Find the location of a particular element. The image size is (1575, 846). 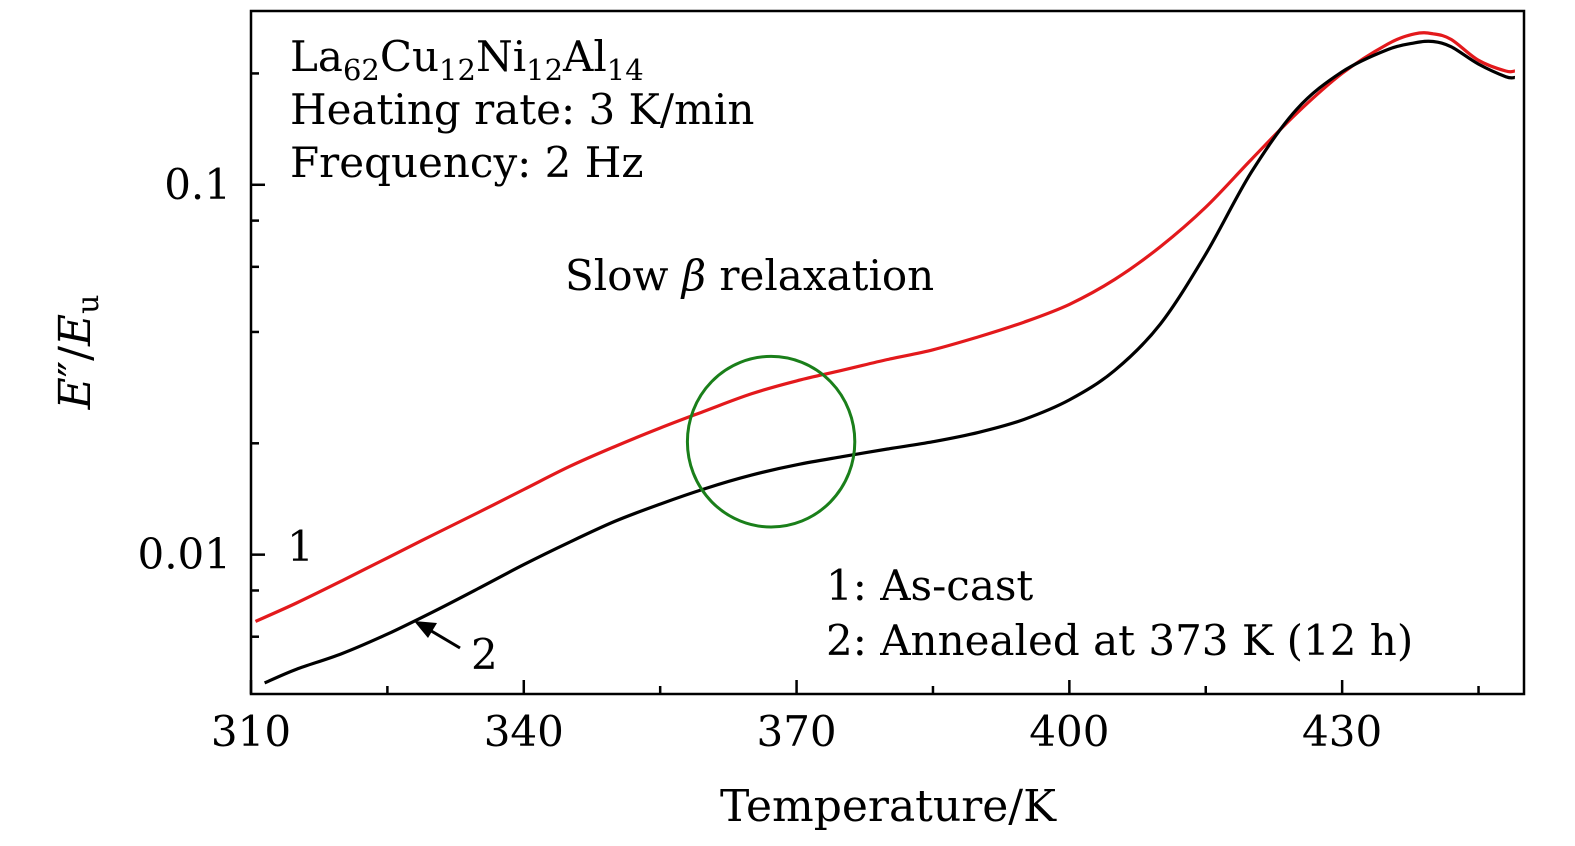

x-tick-label: 370 is located at coordinates (796, 731).